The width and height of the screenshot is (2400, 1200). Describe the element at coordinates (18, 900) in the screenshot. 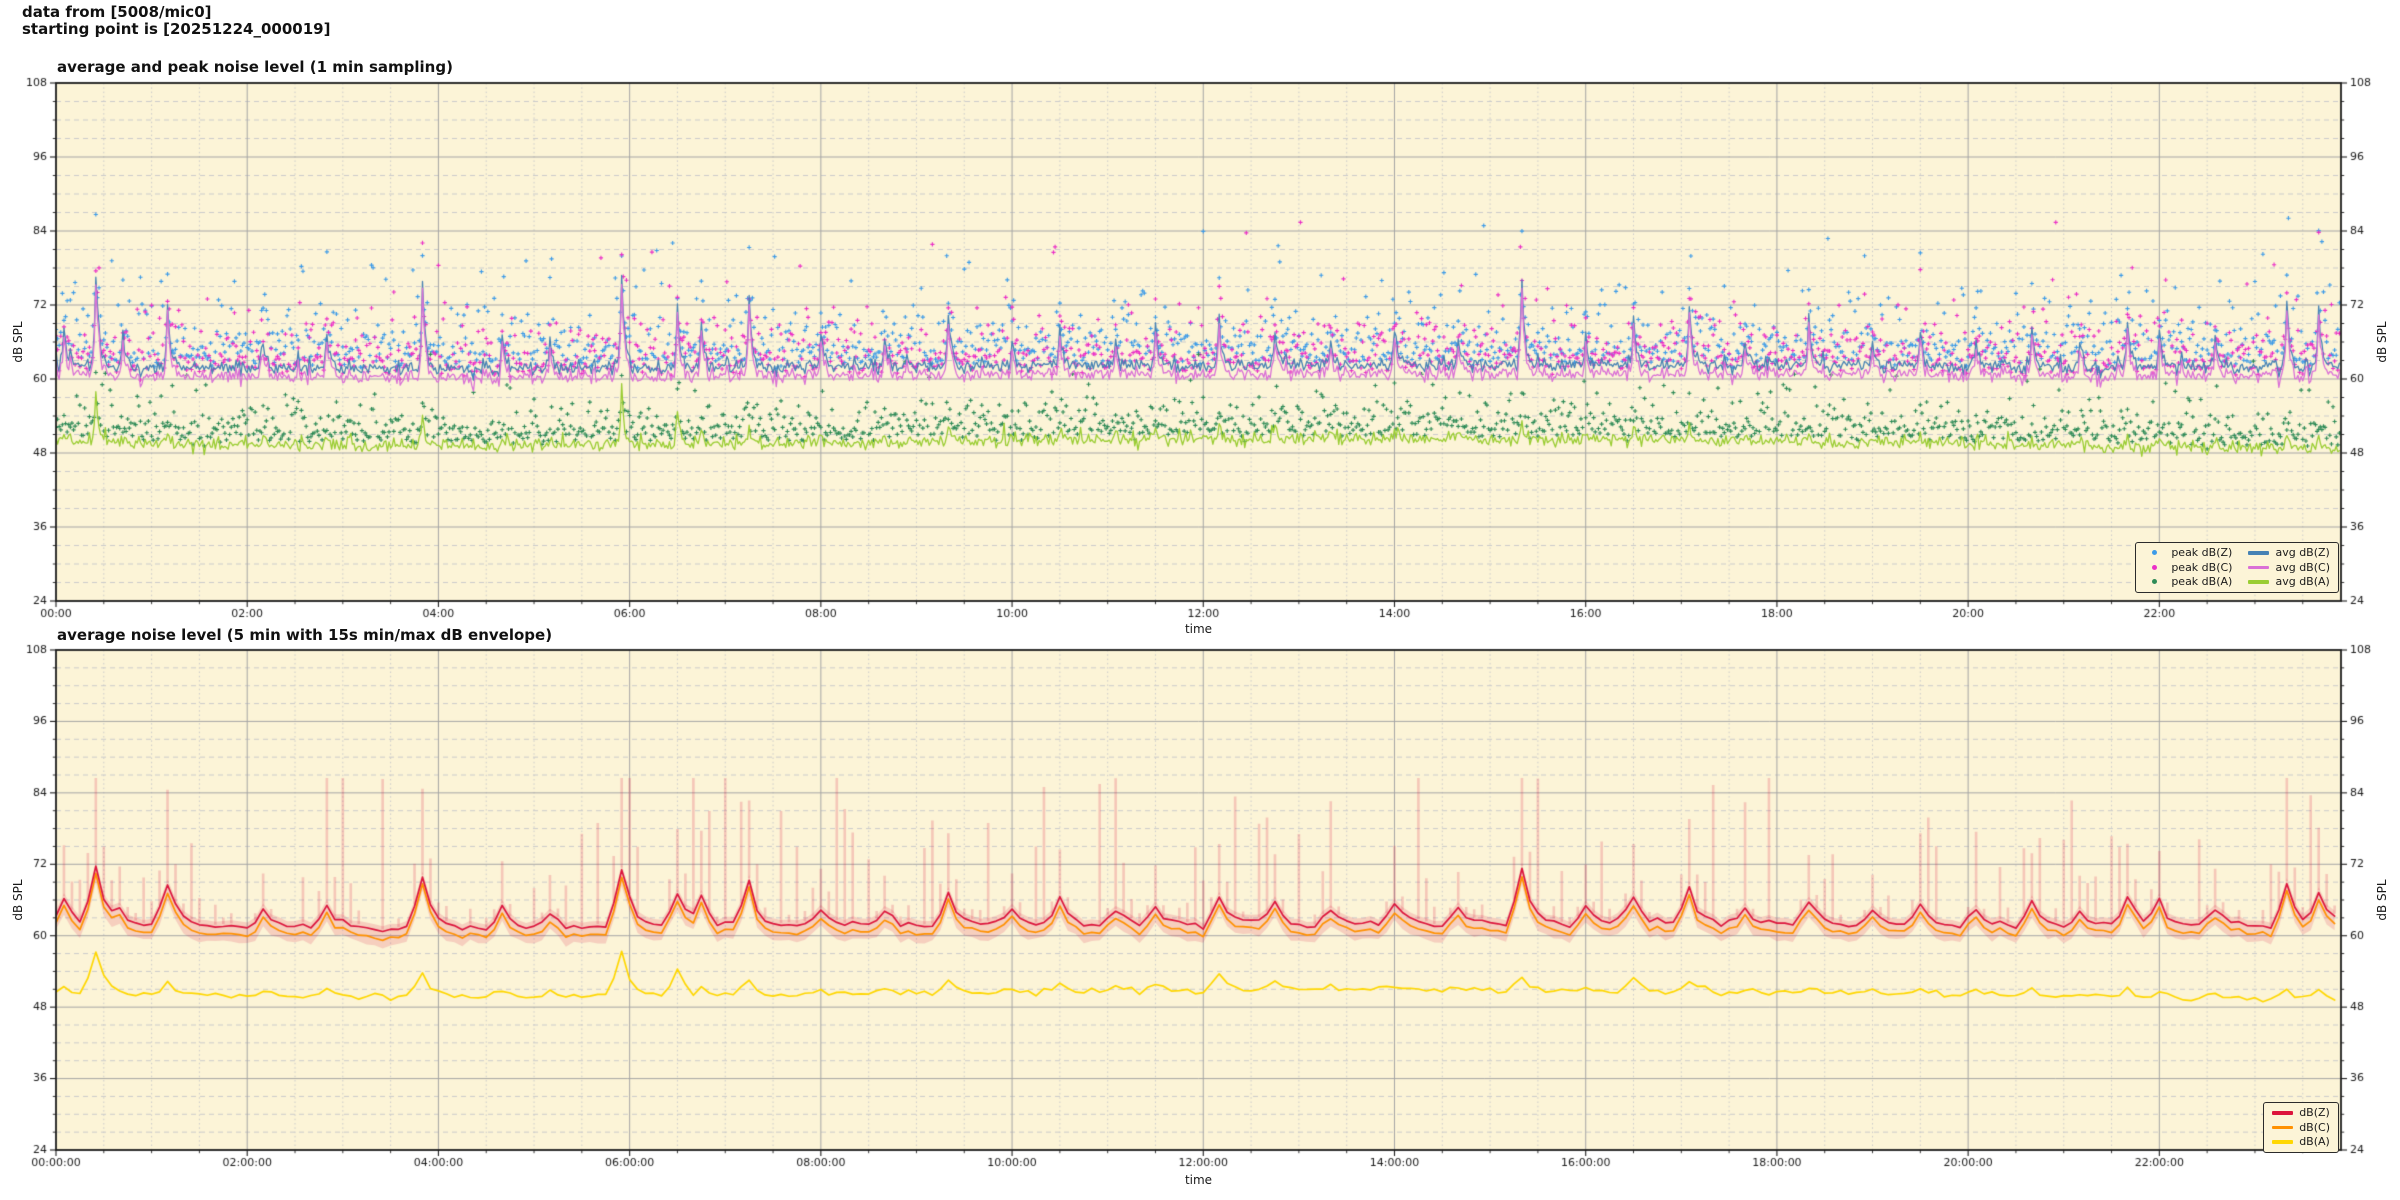

I see `bottom-chart-ylabel-left: dB SPL` at that location.